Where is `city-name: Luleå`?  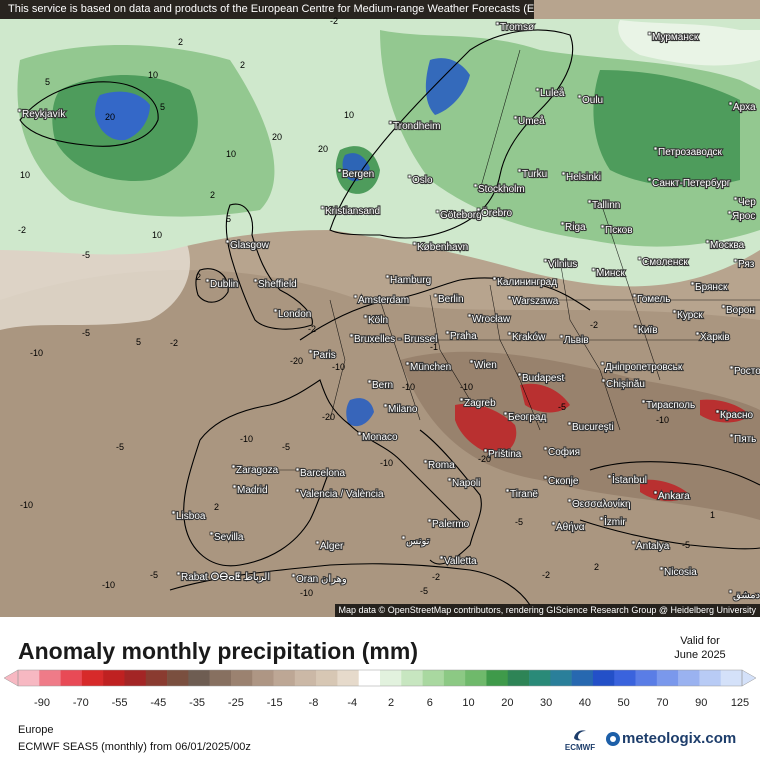 city-name: Luleå is located at coordinates (552, 93).